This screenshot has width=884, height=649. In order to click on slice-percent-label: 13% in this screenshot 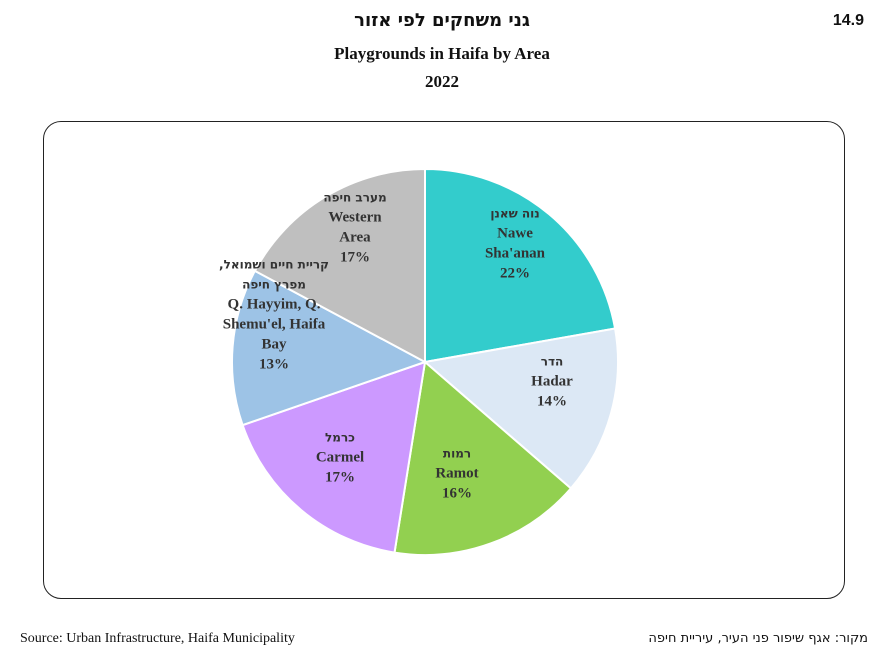, I will do `click(274, 364)`.